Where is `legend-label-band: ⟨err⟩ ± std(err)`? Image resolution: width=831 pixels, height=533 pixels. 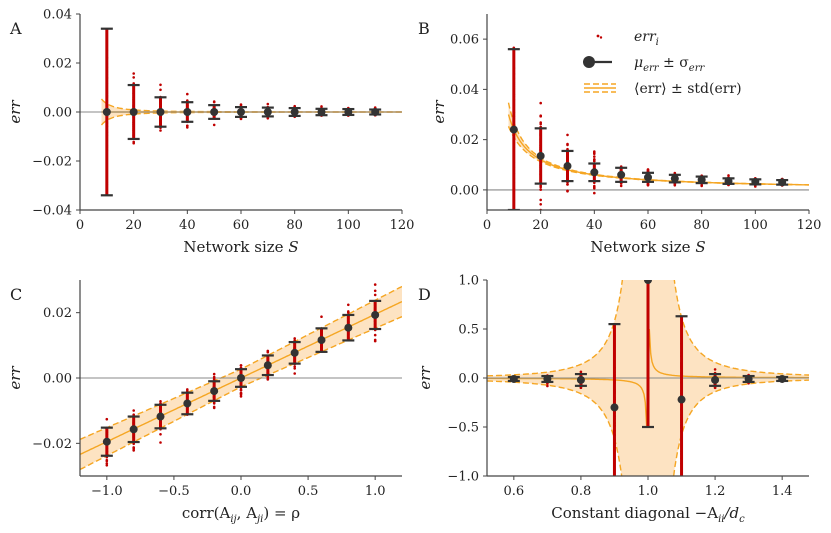
legend-label-band: ⟨err⟩ ± std(err) is located at coordinates (688, 89).